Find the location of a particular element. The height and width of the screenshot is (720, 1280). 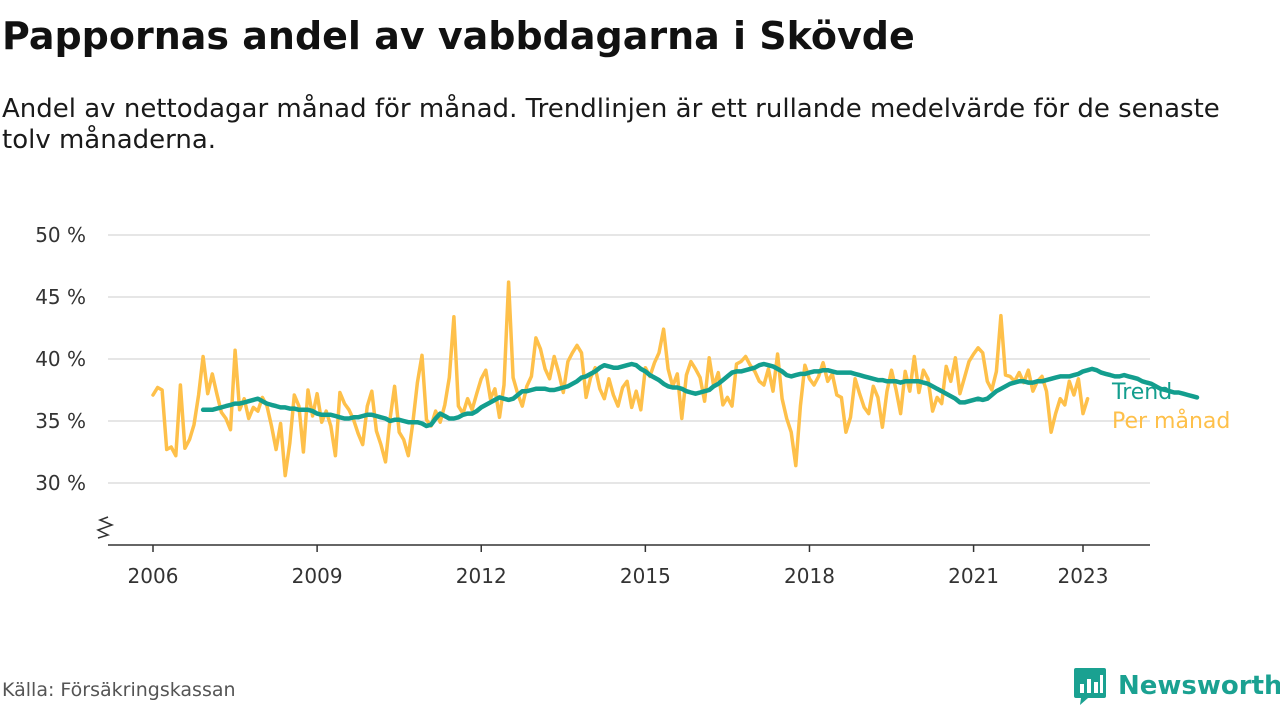

y-tick-label: 40 % is located at coordinates (60, 359).